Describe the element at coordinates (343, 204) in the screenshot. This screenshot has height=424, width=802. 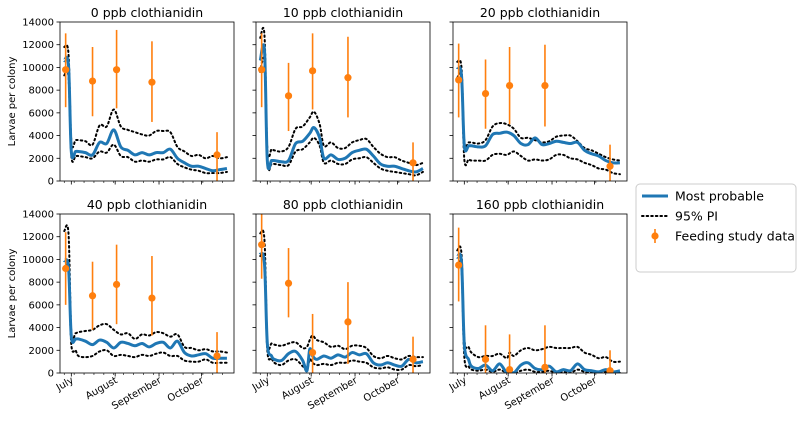
I see `panel-title: 80 ppb clothianidin` at that location.